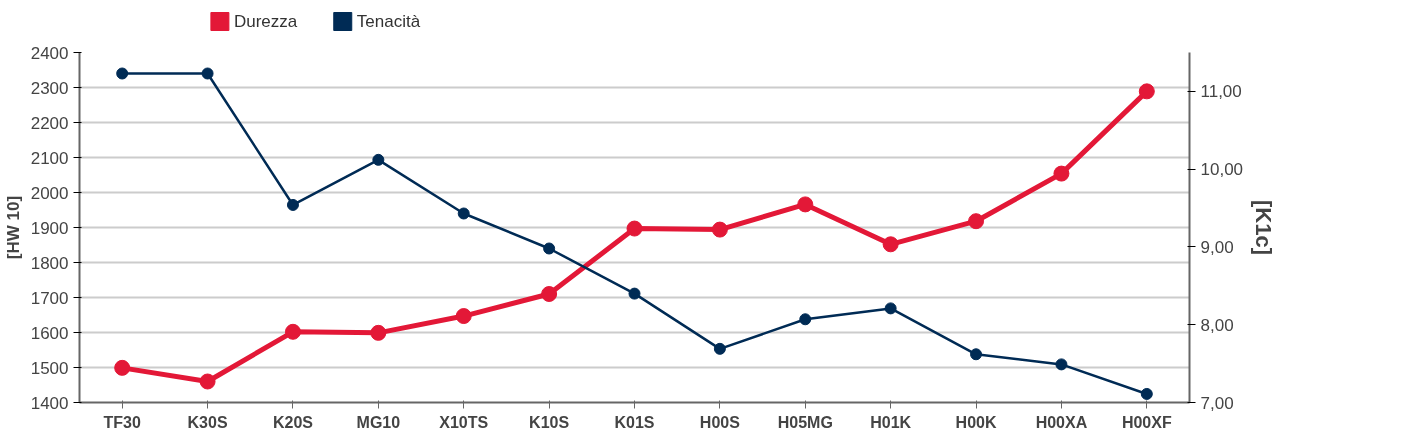  Describe the element at coordinates (976, 422) in the screenshot. I see `x-tick-label: H00K` at that location.